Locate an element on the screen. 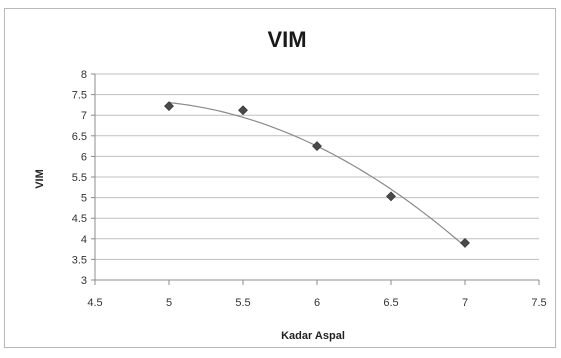 The image size is (561, 358). y-tick-label: 7 is located at coordinates (84, 116).